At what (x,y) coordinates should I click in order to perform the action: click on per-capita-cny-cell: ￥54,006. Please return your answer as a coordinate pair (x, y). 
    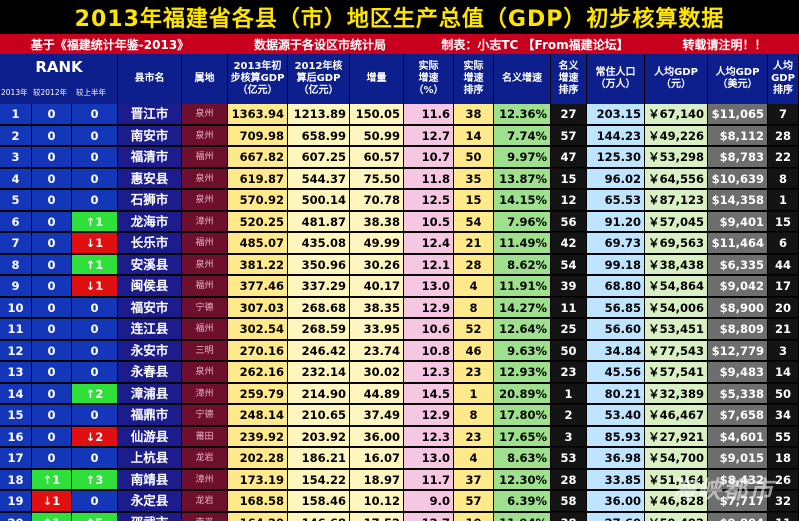
    Looking at the image, I should click on (676, 307).